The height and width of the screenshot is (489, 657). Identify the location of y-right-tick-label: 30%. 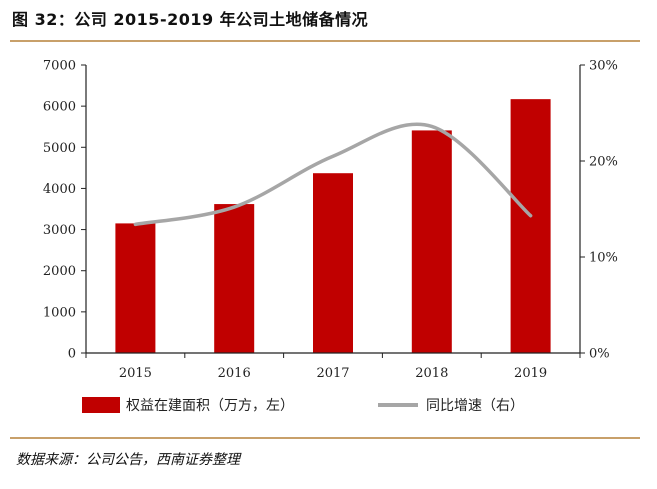
(603, 66).